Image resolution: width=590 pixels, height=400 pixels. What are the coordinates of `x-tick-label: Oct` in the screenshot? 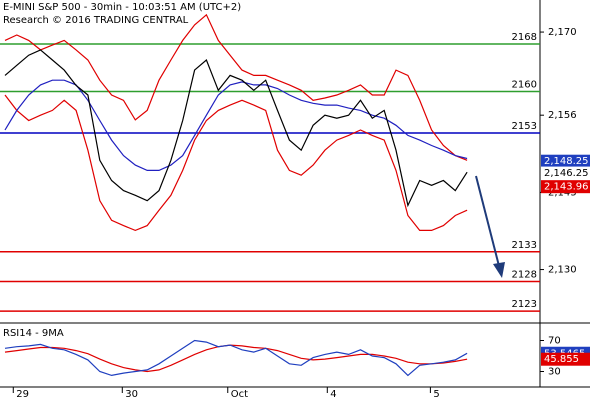 It's located at (239, 394).